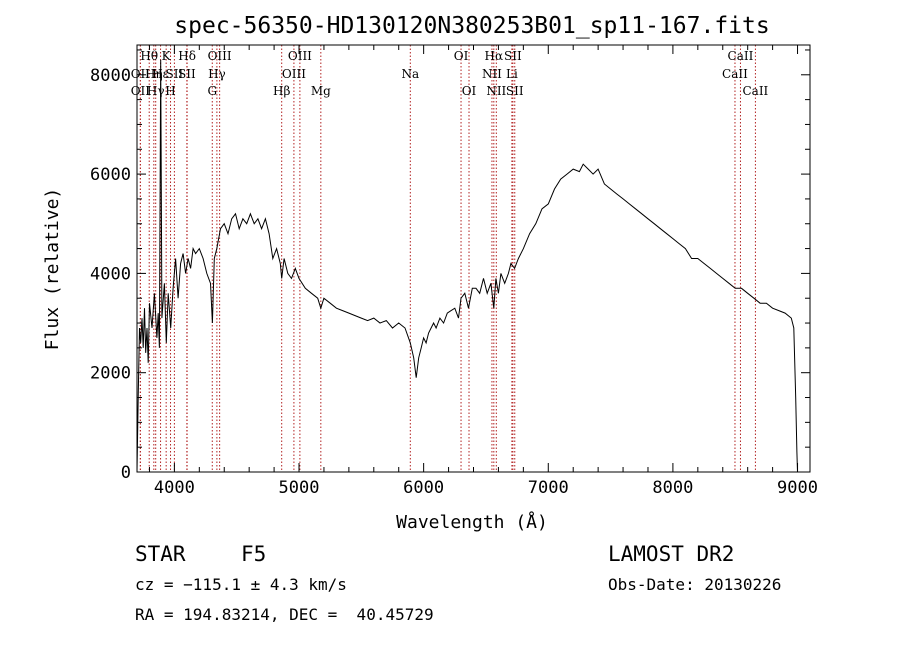  Describe the element at coordinates (548, 488) in the screenshot. I see `x-tick-label: 7000` at that location.